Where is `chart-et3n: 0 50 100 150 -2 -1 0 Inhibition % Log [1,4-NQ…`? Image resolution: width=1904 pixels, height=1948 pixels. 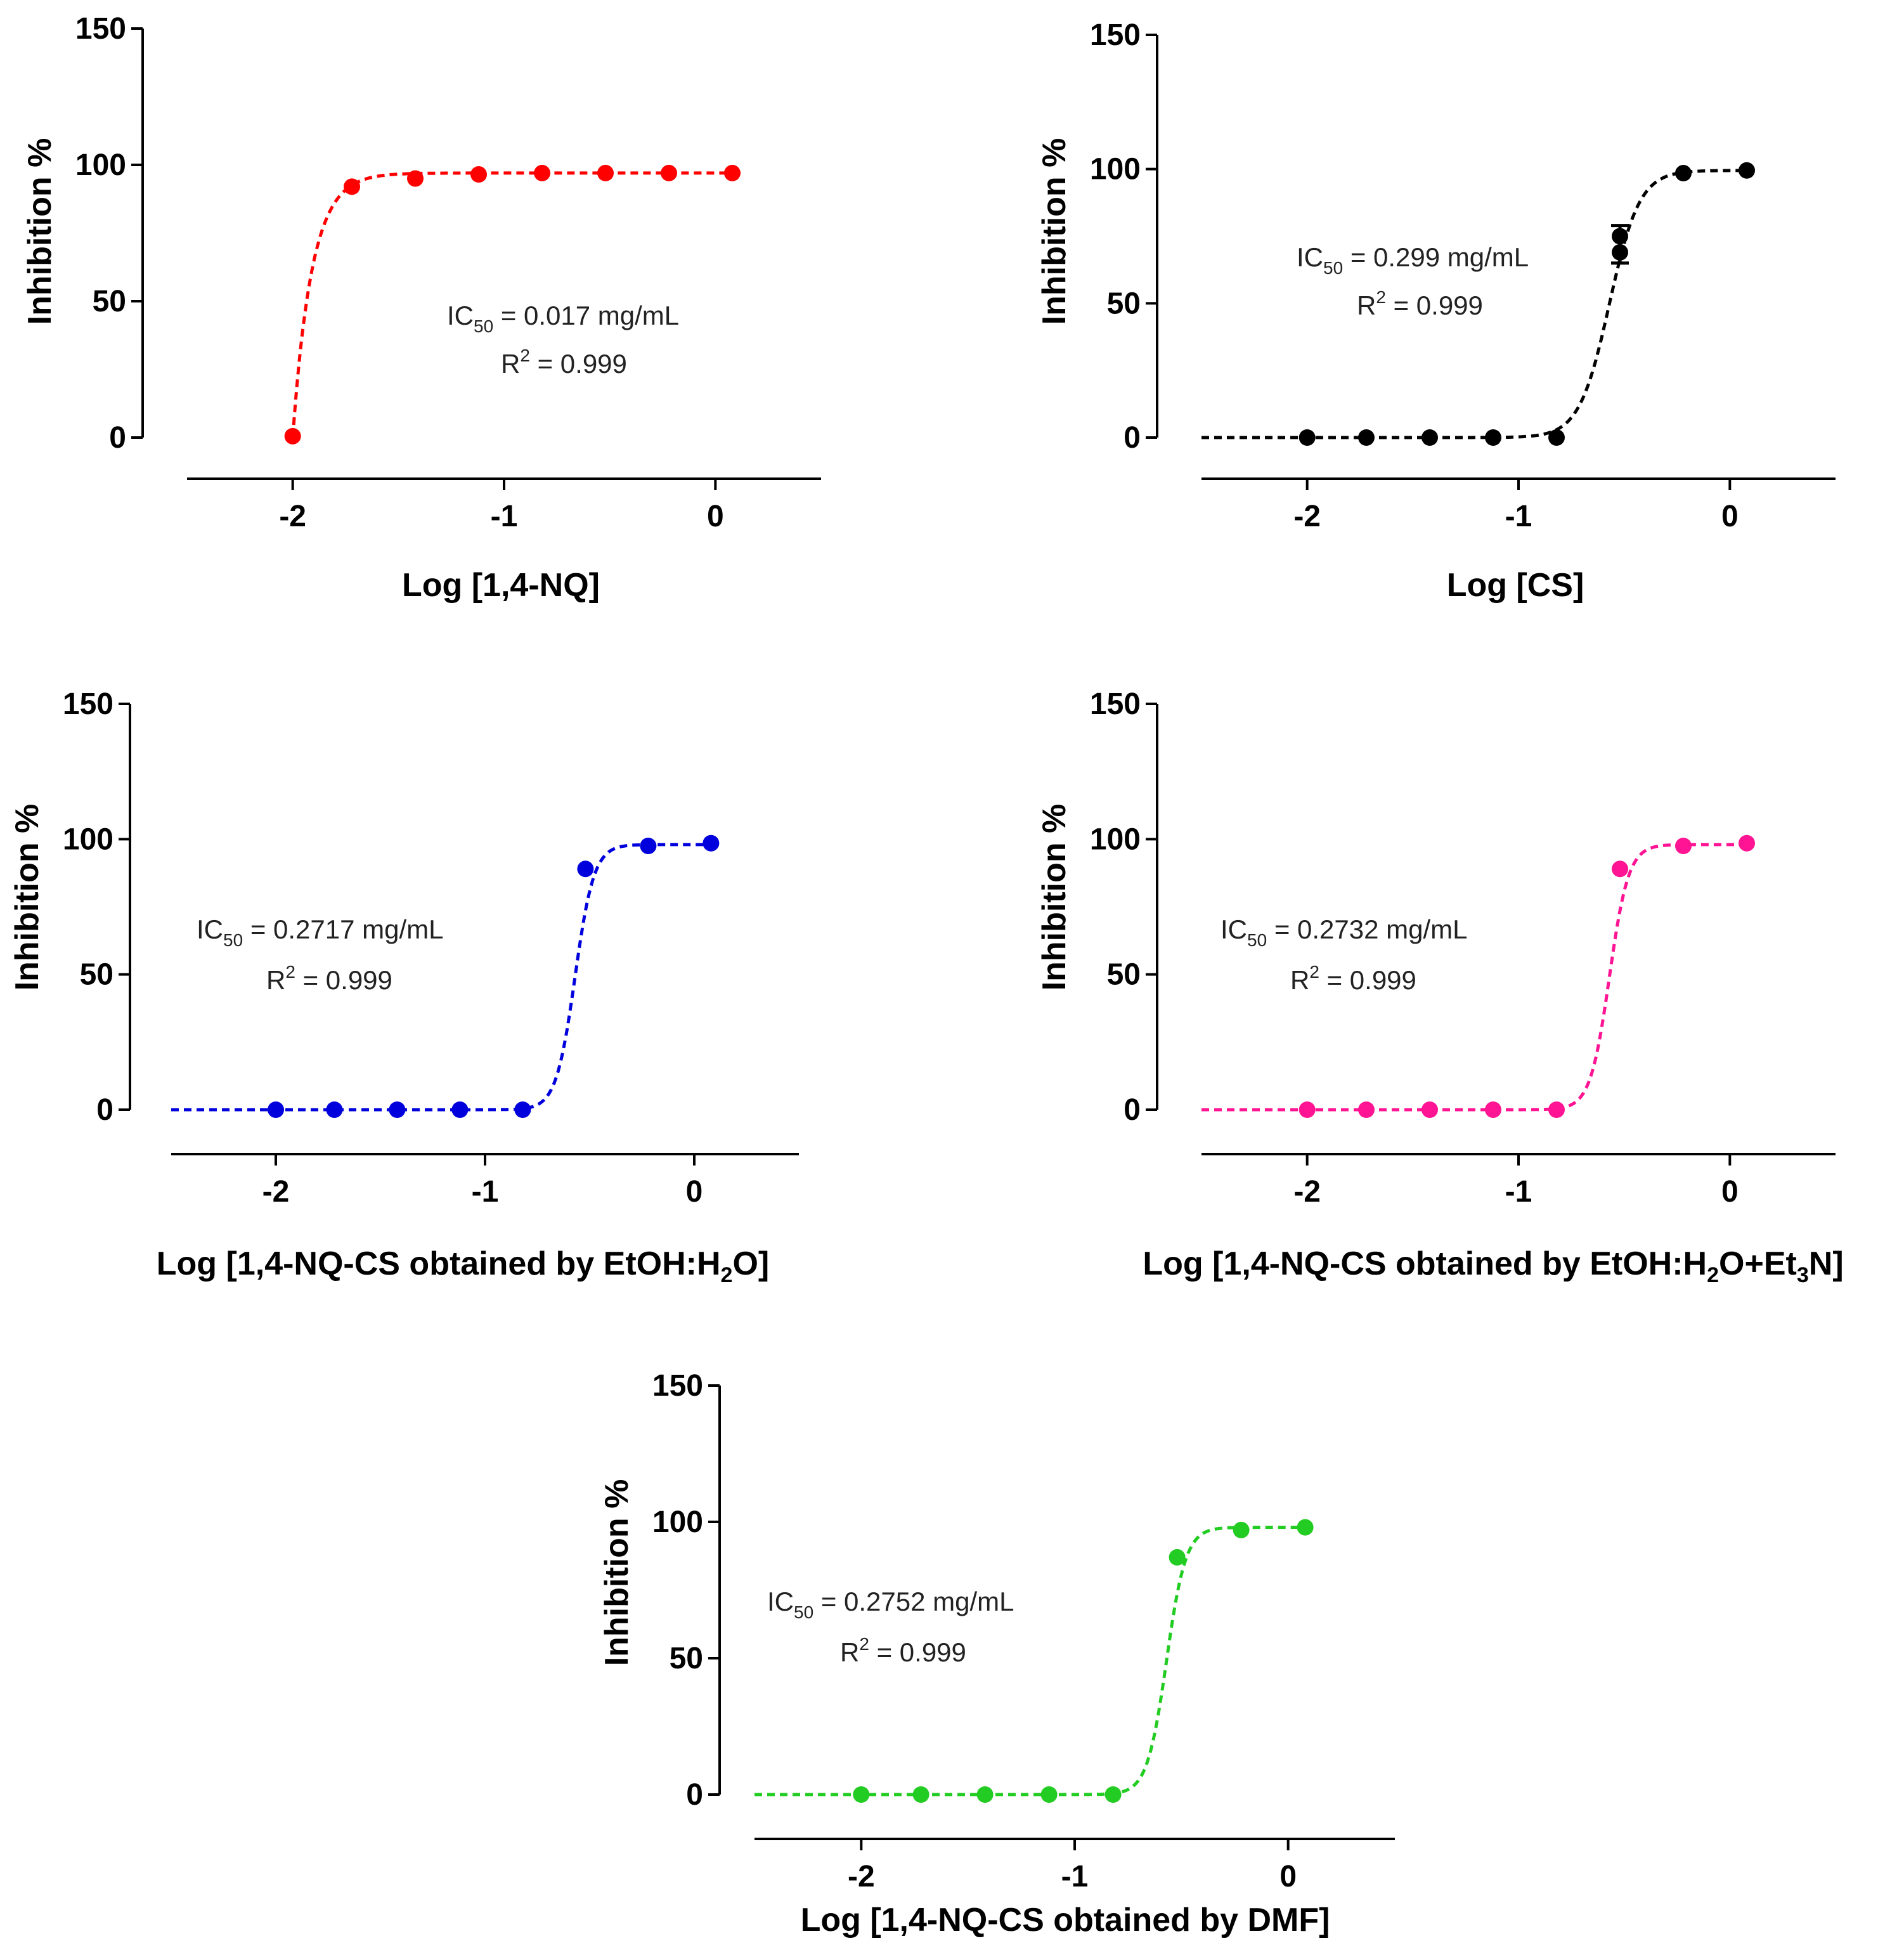 chart-et3n: 0 50 100 150 -2 -1 0 Inhibition % Log [1,4-NQ… is located at coordinates (1440, 987).